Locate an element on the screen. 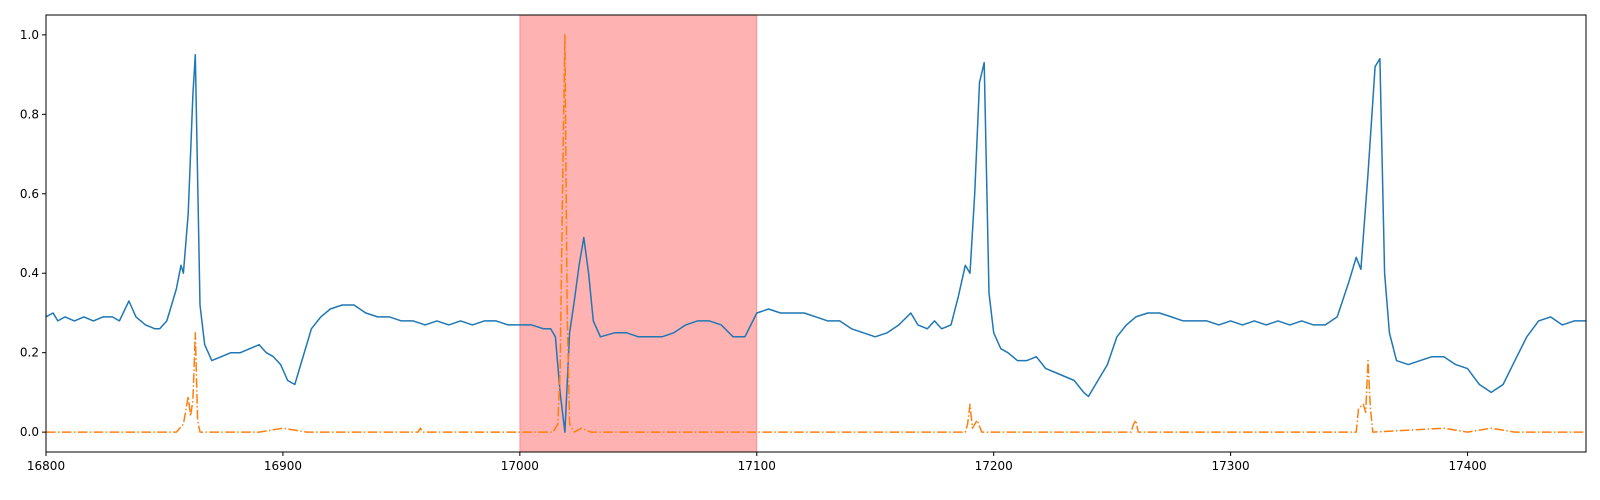 The width and height of the screenshot is (1600, 500). x-tick-label: 16800 is located at coordinates (46, 466).